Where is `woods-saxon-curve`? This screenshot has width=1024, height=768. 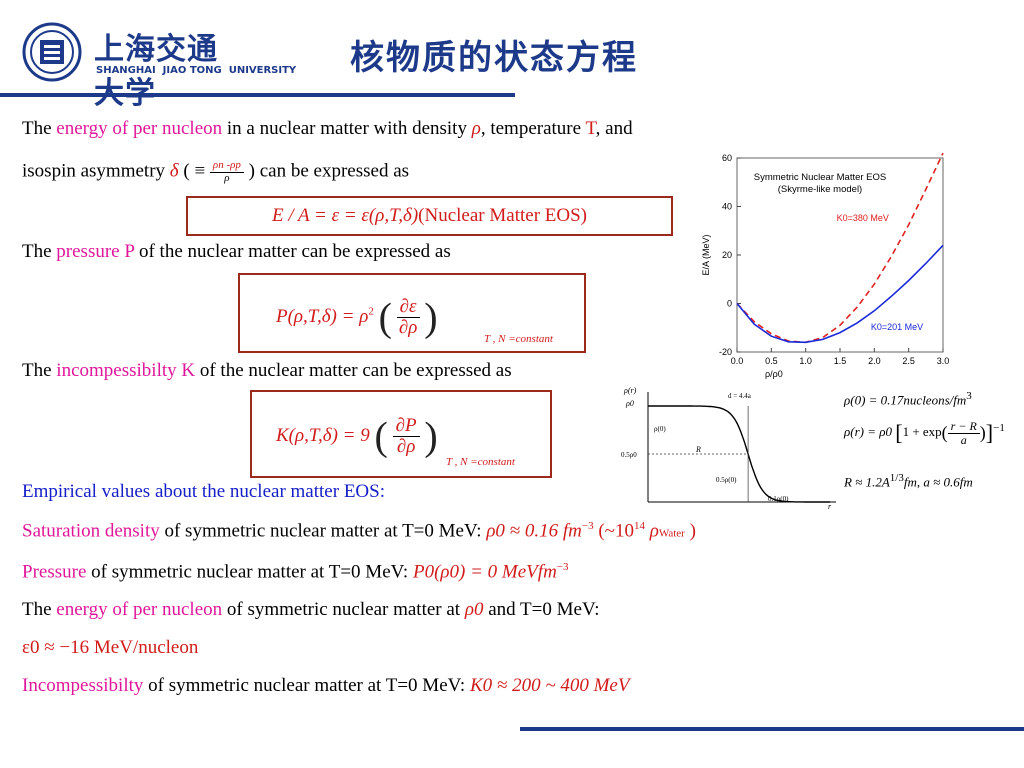
woods-saxon-curve is located at coordinates (739, 454).